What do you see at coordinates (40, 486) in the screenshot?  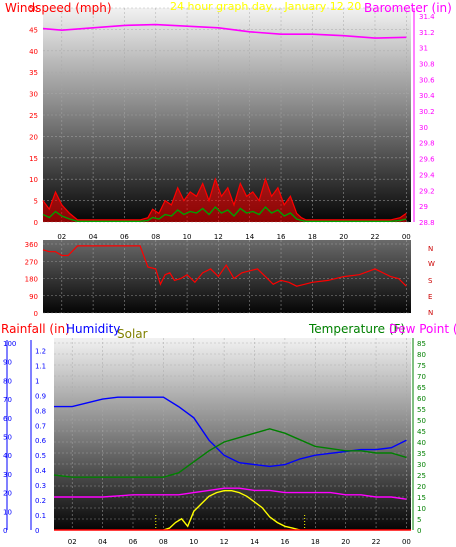 I see `rain-y-tick-label: 0.3` at bounding box center [40, 486].